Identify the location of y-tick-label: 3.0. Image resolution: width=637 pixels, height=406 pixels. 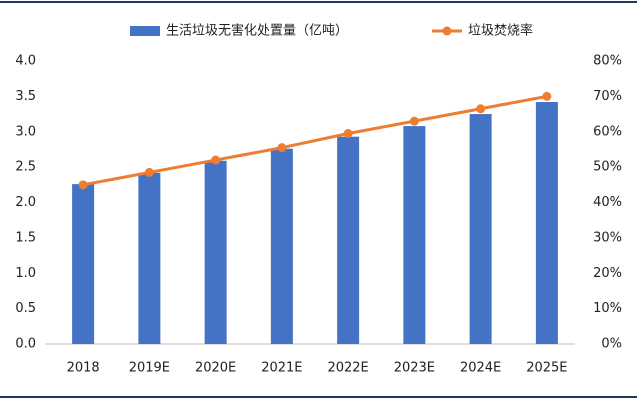
(25, 131).